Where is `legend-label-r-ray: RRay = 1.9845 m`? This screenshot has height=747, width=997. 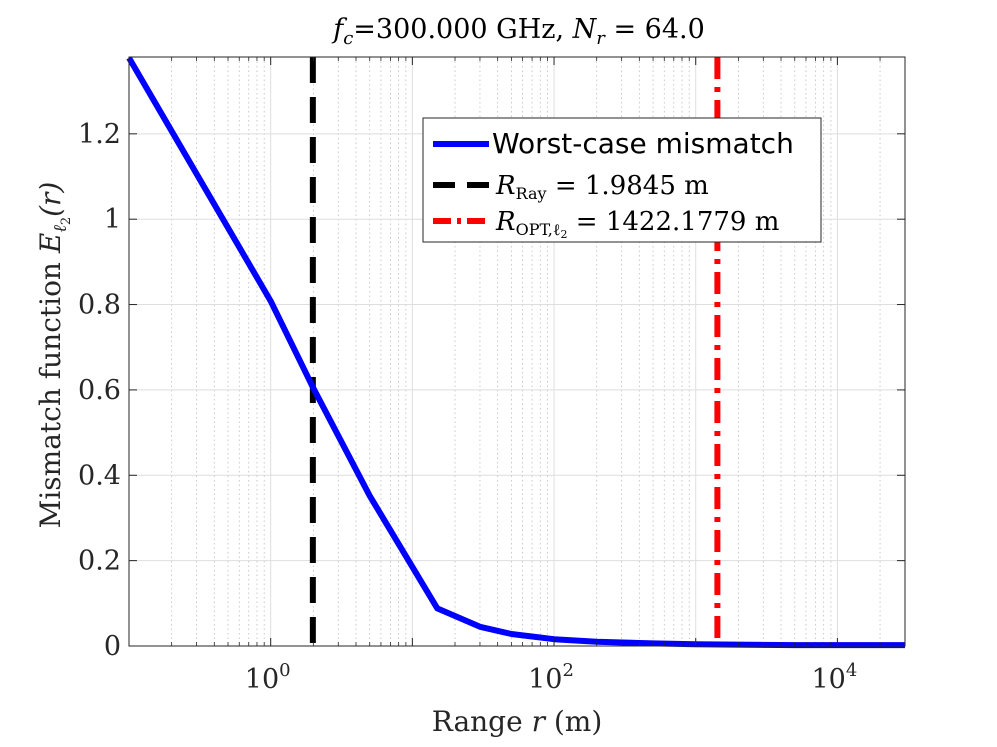
legend-label-r-ray: RRay = 1.9845 m is located at coordinates (602, 187).